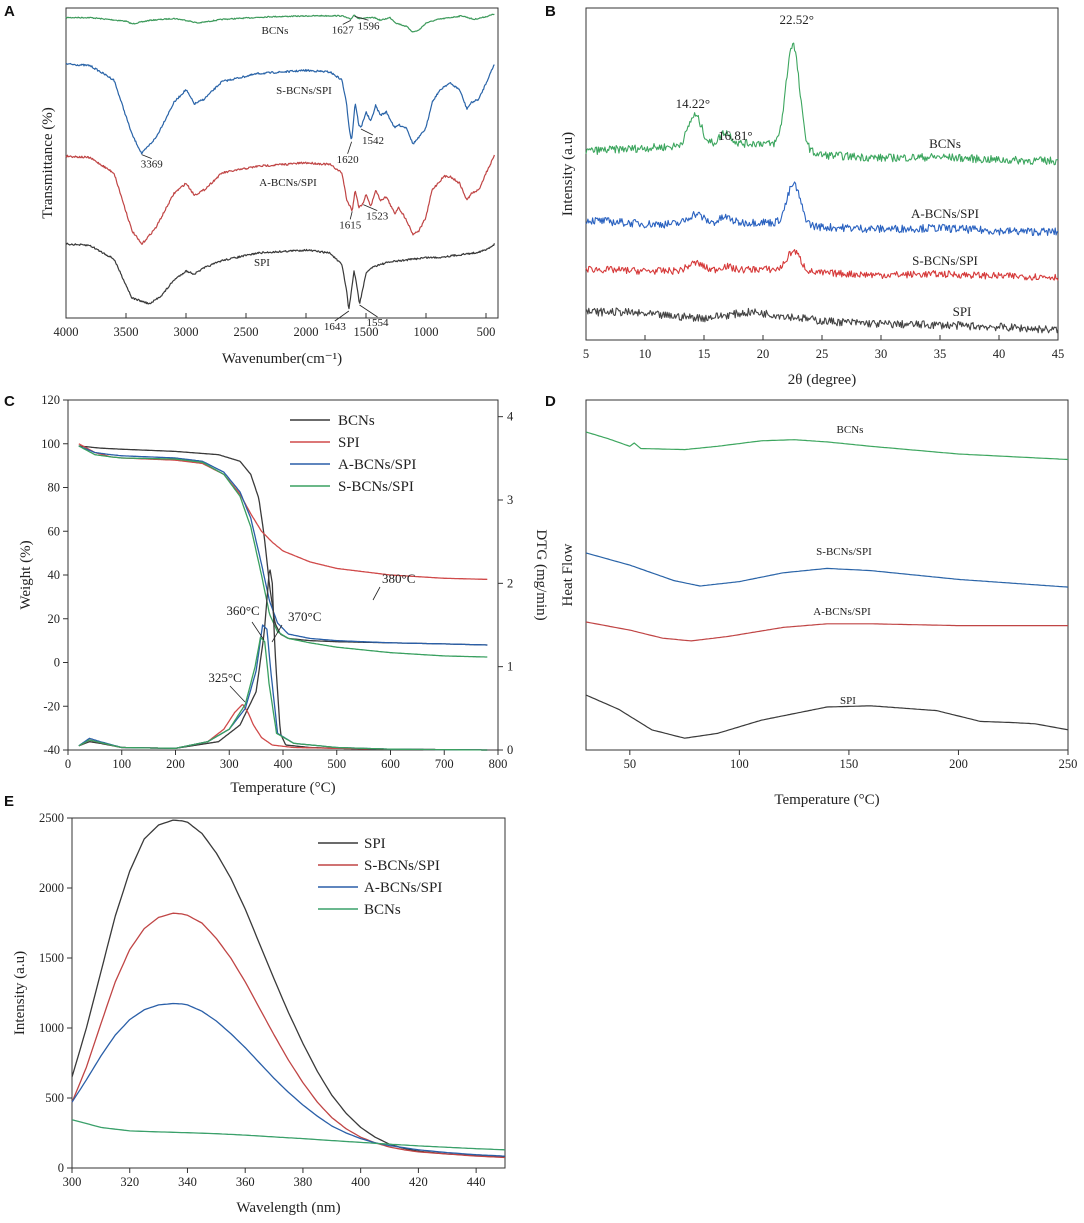 The width and height of the screenshot is (1084, 1223). Describe the element at coordinates (350, 225) in the screenshot. I see `peak-annotation: 1615` at that location.